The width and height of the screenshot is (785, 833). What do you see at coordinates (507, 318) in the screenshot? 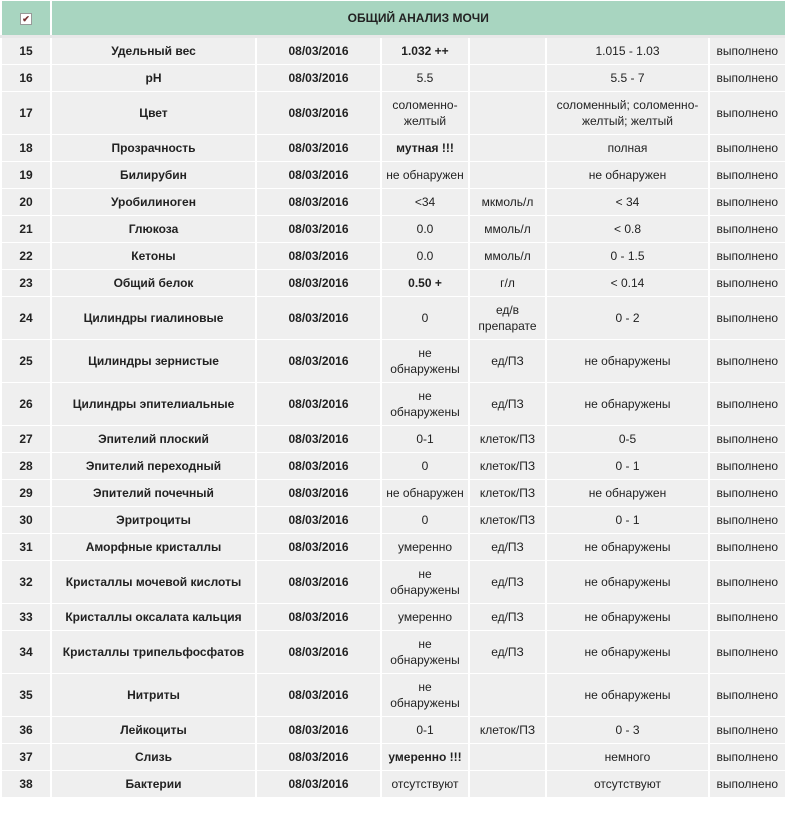
I see `unit: ед/в препарате` at bounding box center [507, 318].